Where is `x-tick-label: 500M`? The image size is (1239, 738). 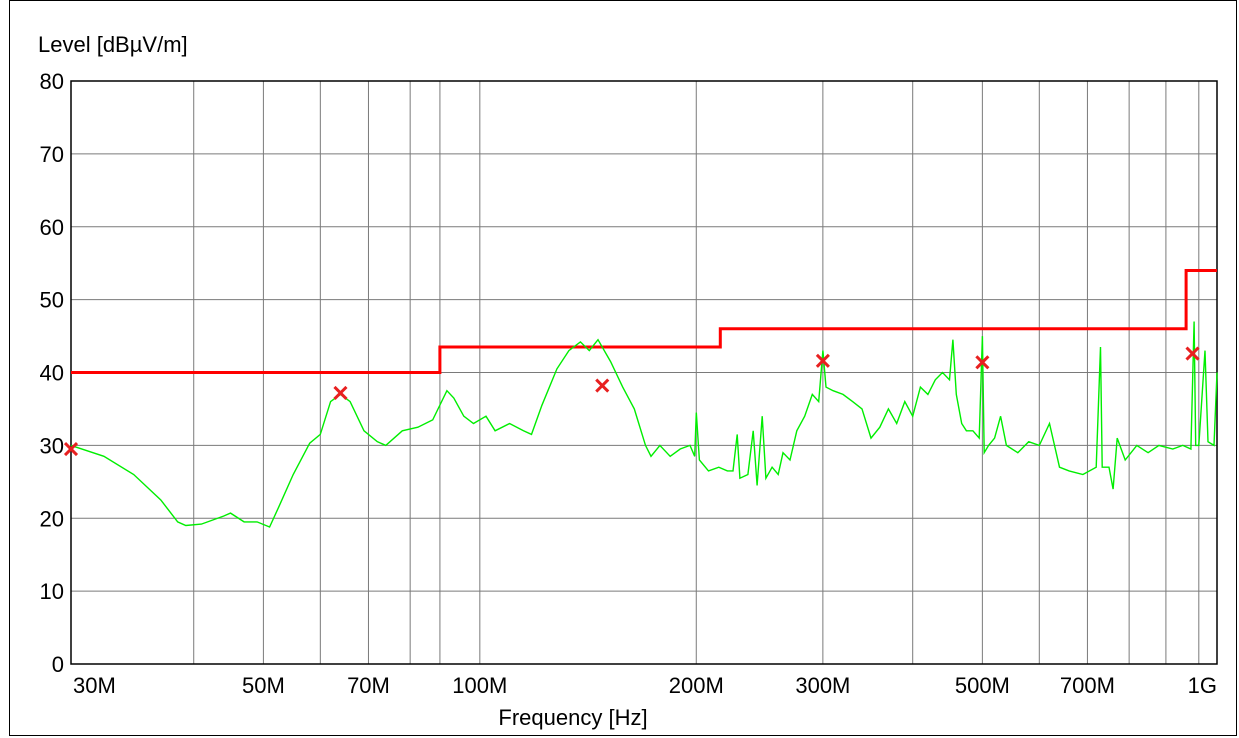 x-tick-label: 500M is located at coordinates (982, 685).